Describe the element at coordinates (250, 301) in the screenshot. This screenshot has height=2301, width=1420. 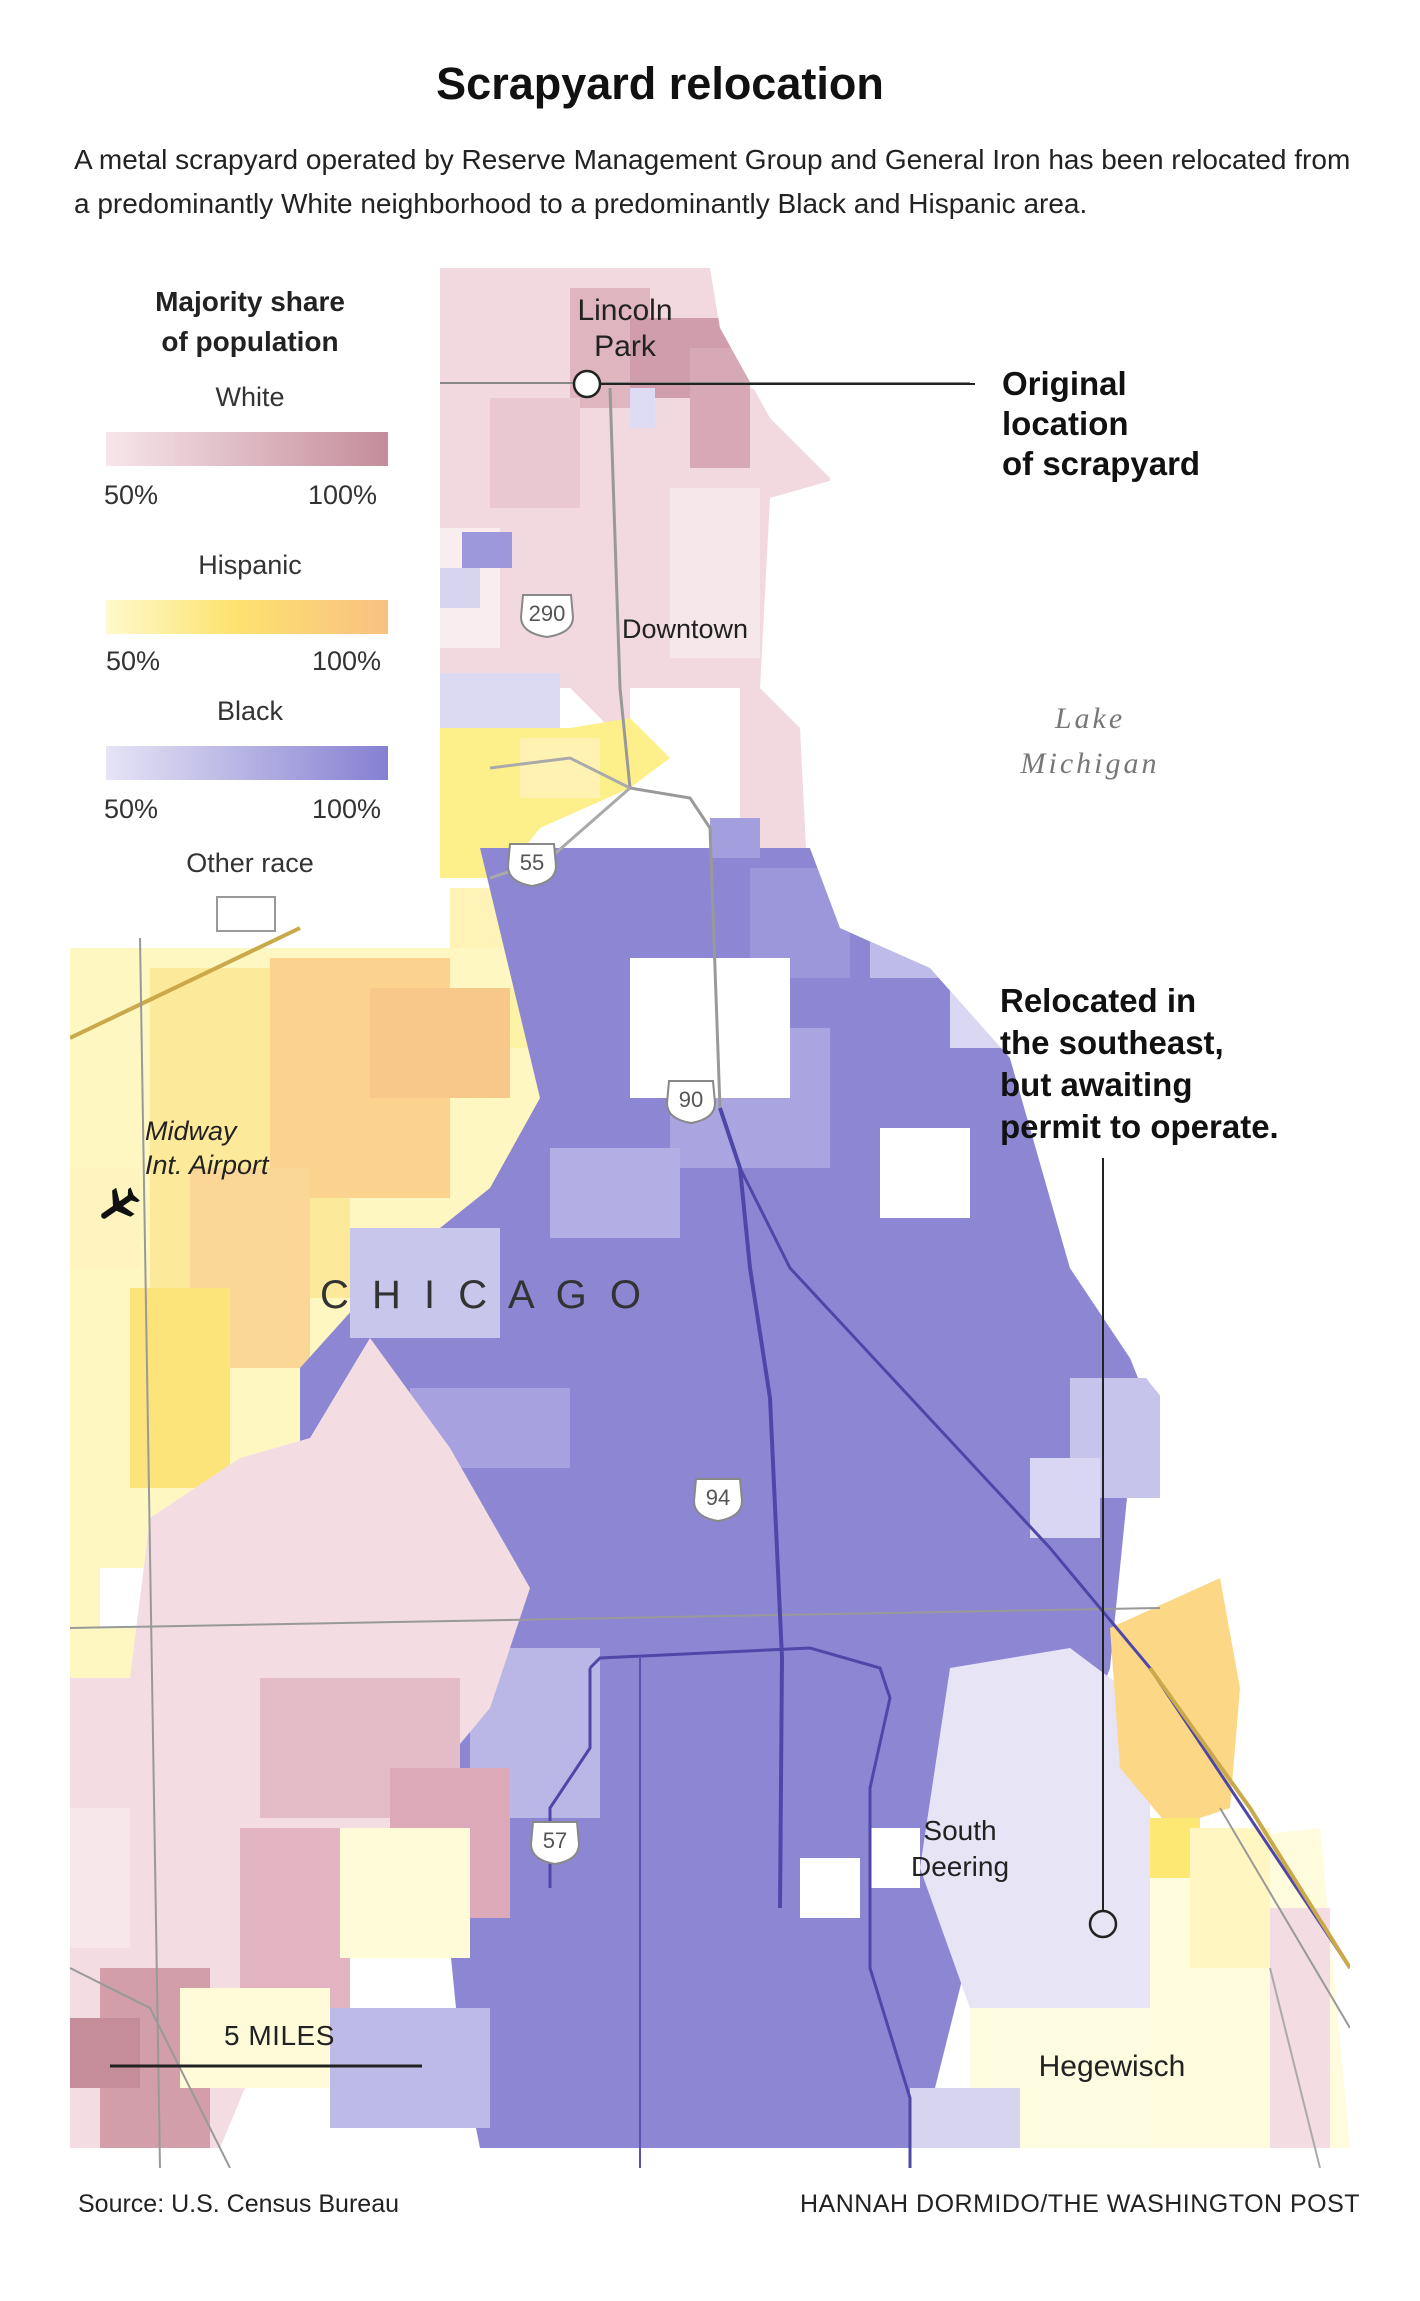
I see `legend-title-line1: Majority share` at that location.